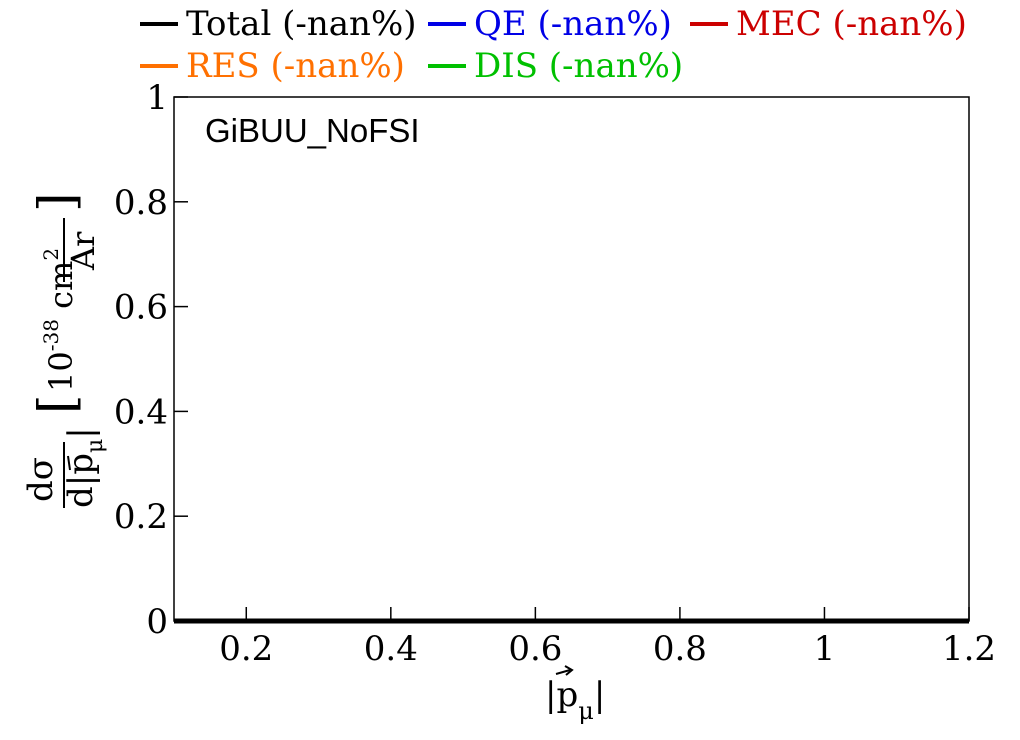 The image size is (1020, 740). Describe the element at coordinates (141, 203) in the screenshot. I see `y-tick-label: 0.8` at that location.